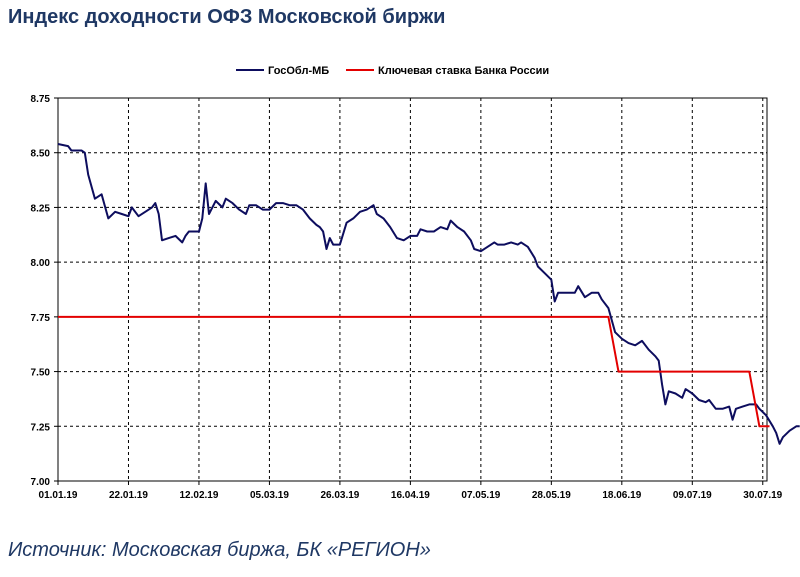 The image size is (800, 577). Describe the element at coordinates (41, 263) in the screenshot. I see `y-tick-label: 8.00` at that location.